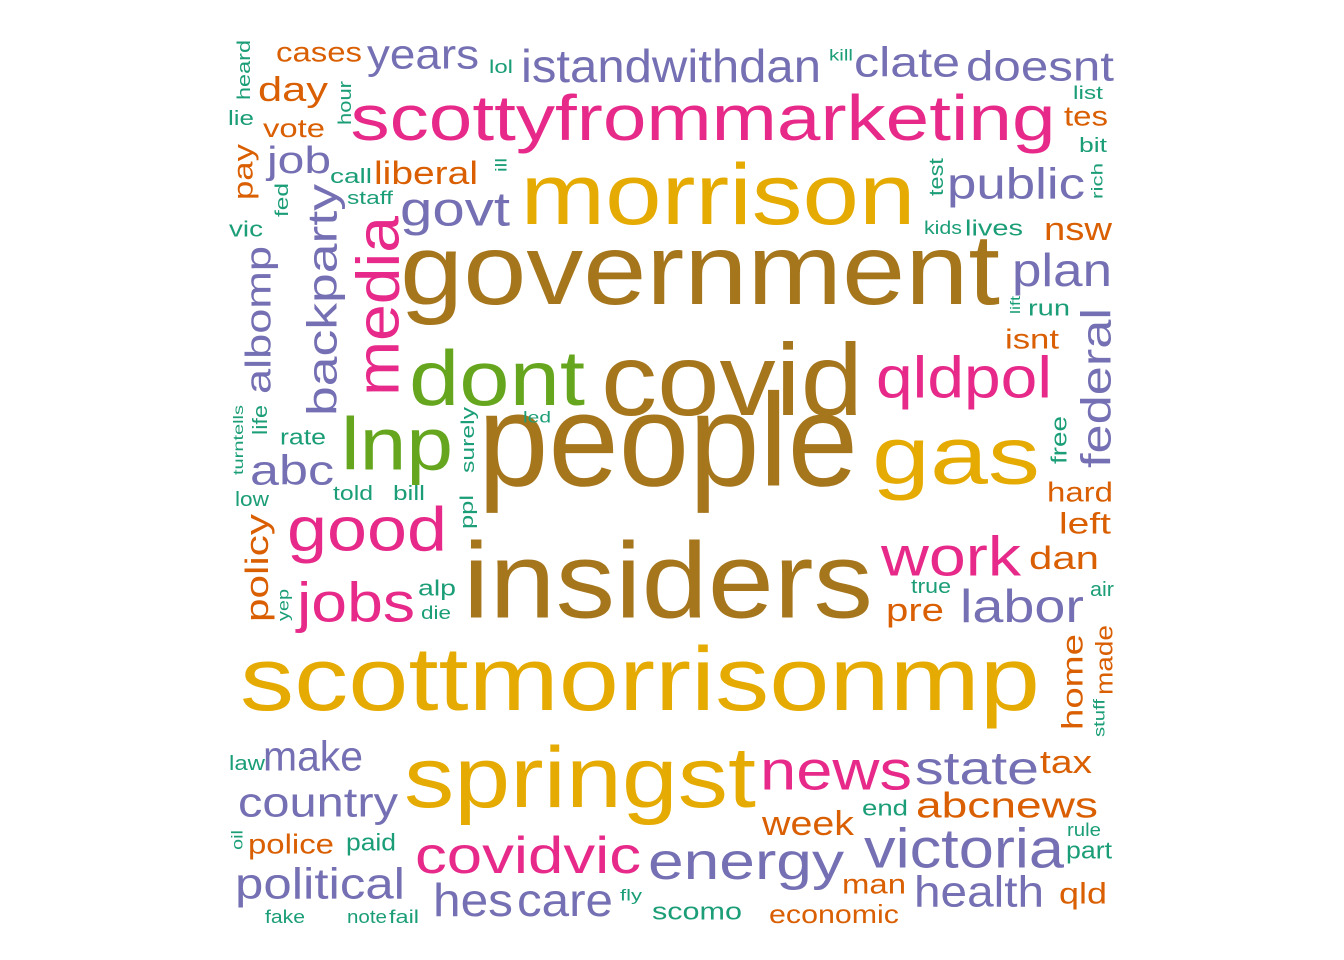 This screenshot has width=1344, height=960. What do you see at coordinates (1049, 308) in the screenshot?
I see `word-run: run` at bounding box center [1049, 308].